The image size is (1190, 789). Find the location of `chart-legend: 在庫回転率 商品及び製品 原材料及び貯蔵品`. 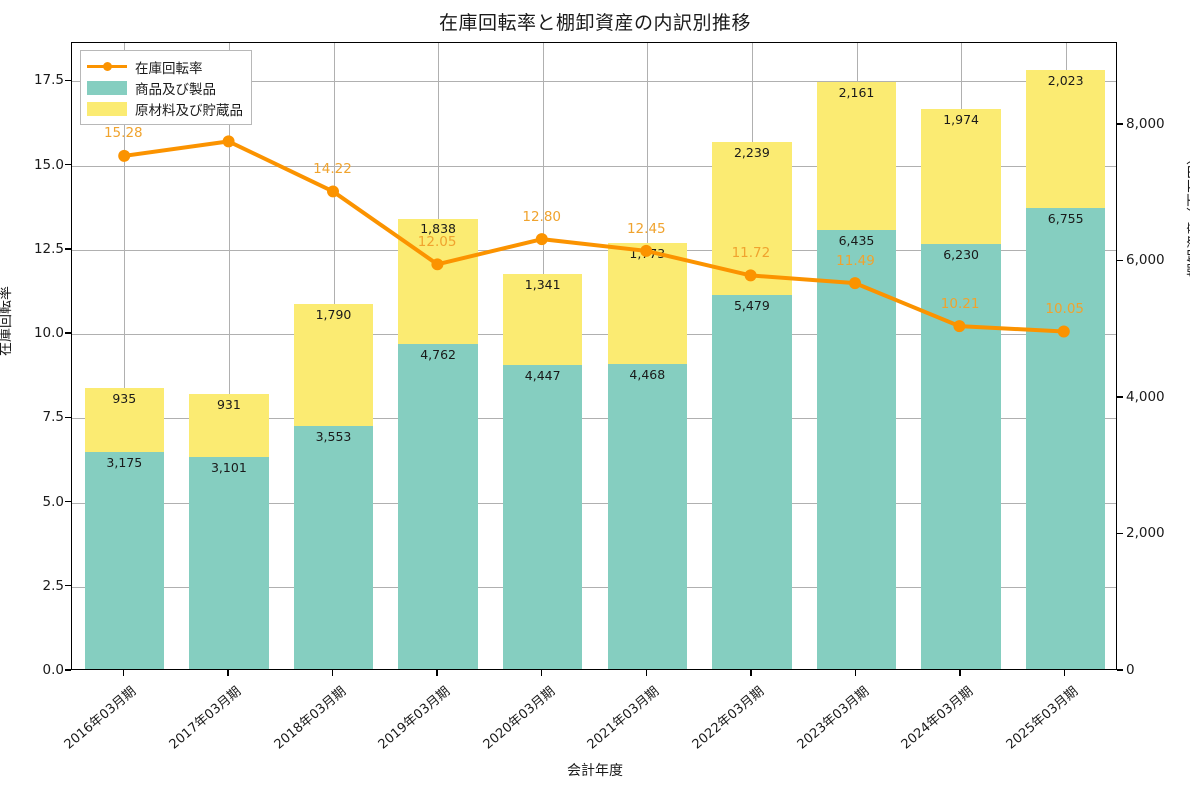

chart-legend: 在庫回転率 商品及び製品 原材料及び貯蔵品 is located at coordinates (166, 87).